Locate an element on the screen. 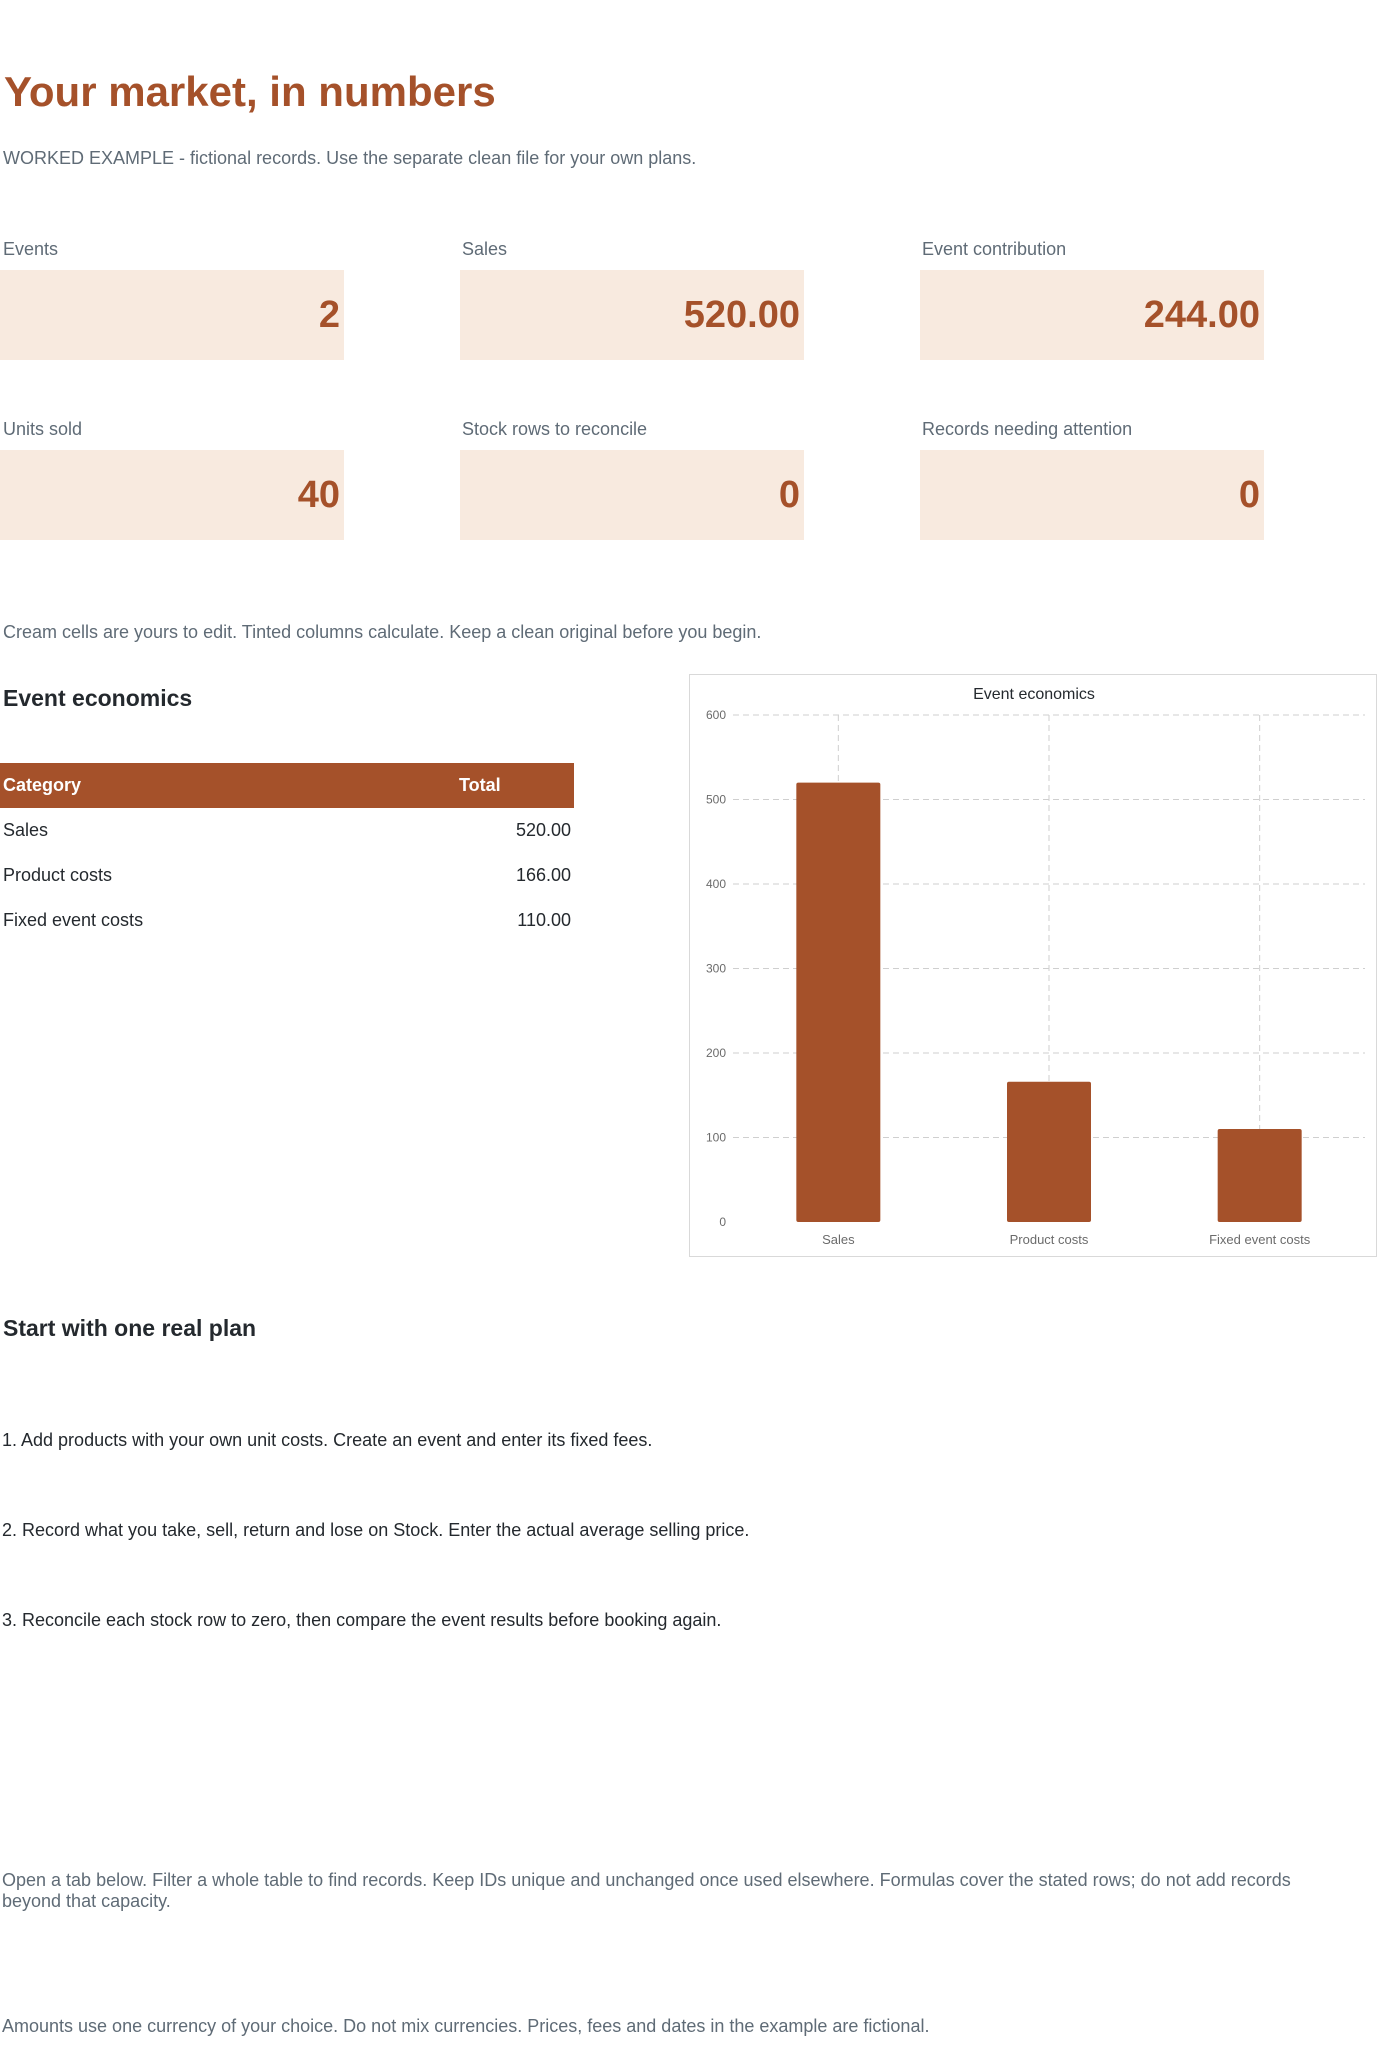 This screenshot has width=1380, height=2070. cell-category: Sales is located at coordinates (26, 830).